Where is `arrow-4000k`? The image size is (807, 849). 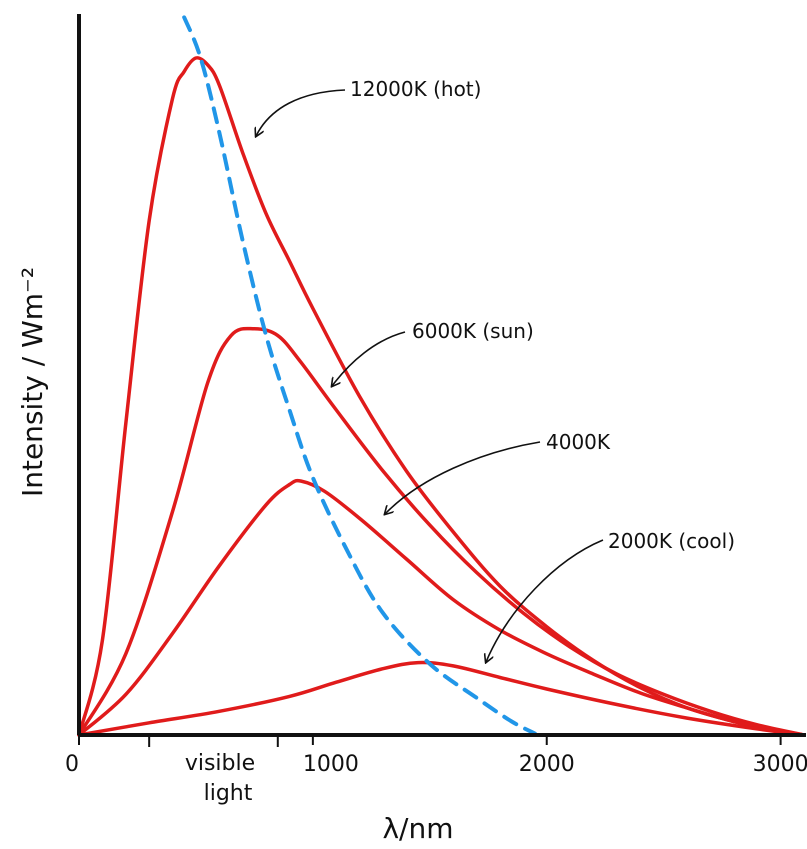
arrow-4000k is located at coordinates (463, 477).